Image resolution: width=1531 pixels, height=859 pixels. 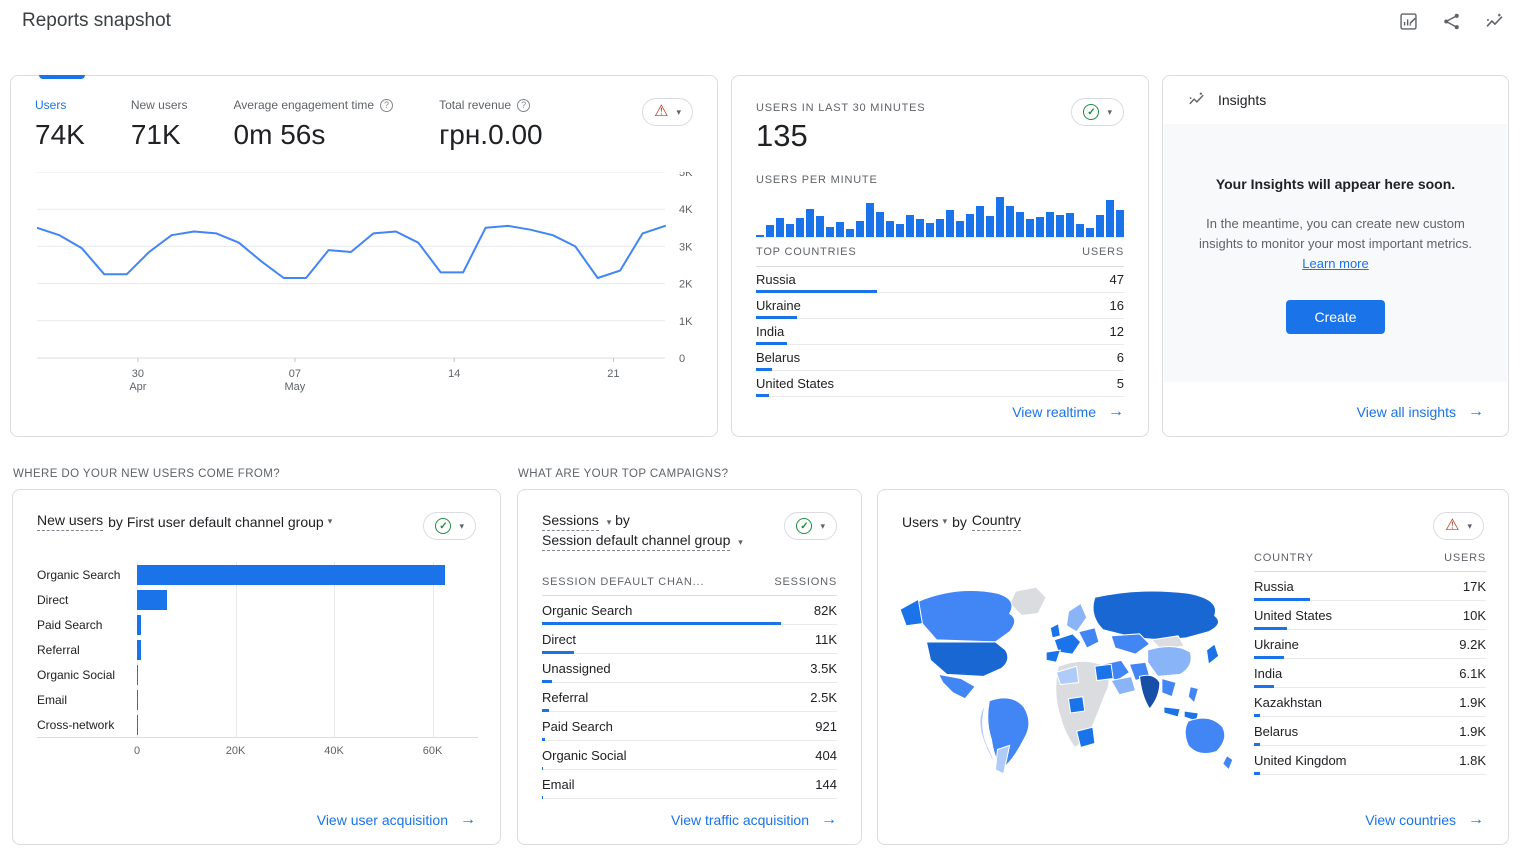 I want to click on dimension-selector: Country, so click(x=996, y=521).